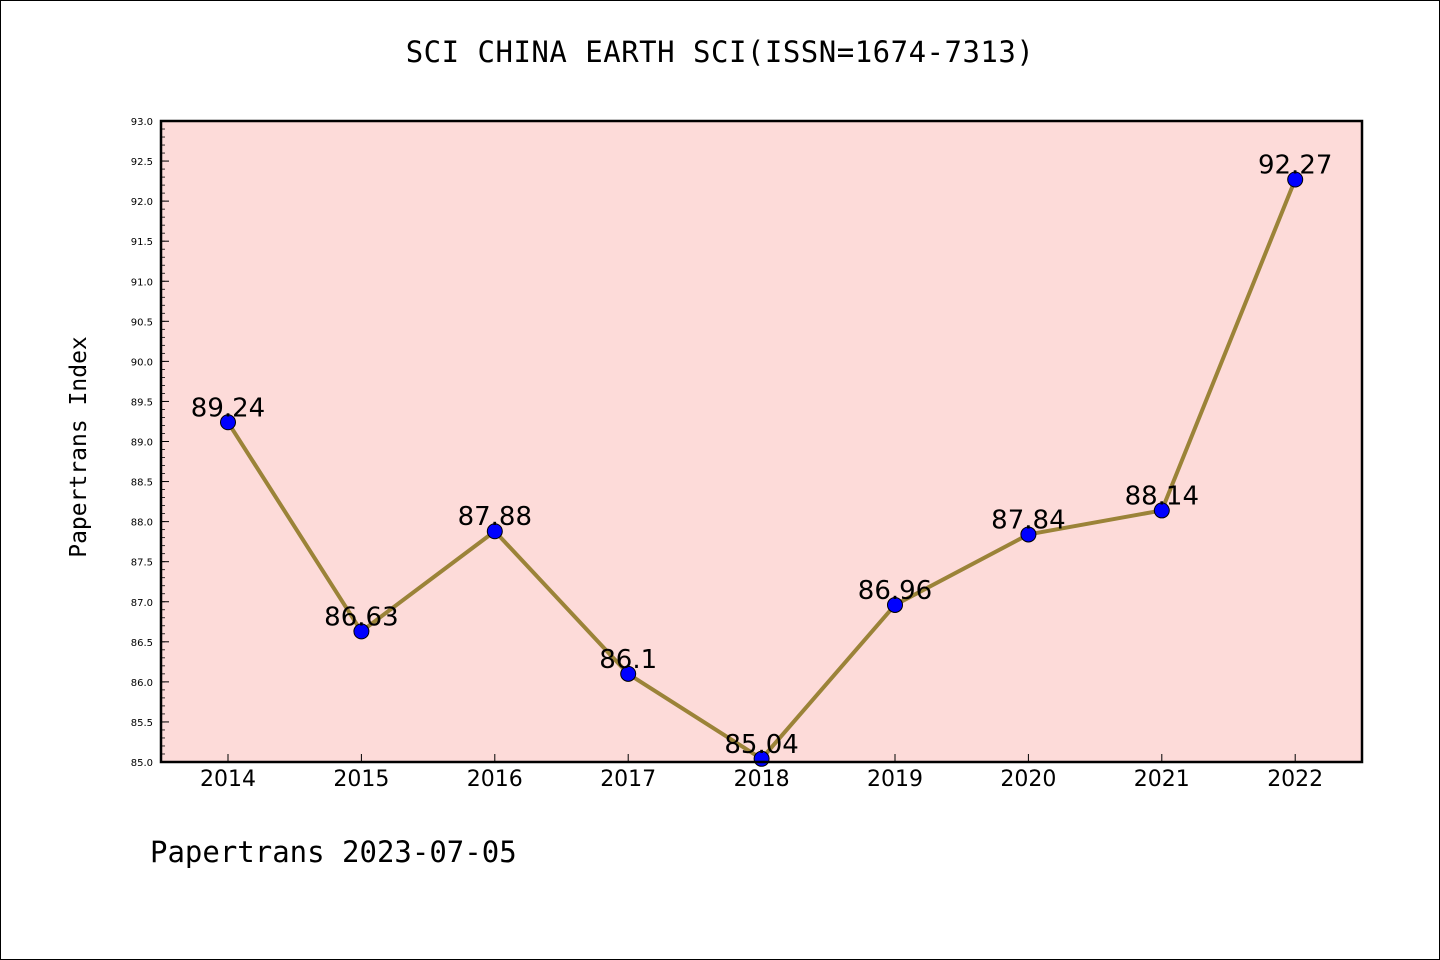  Describe the element at coordinates (142, 683) in the screenshot. I see `y-tick-label: 86.0` at that location.